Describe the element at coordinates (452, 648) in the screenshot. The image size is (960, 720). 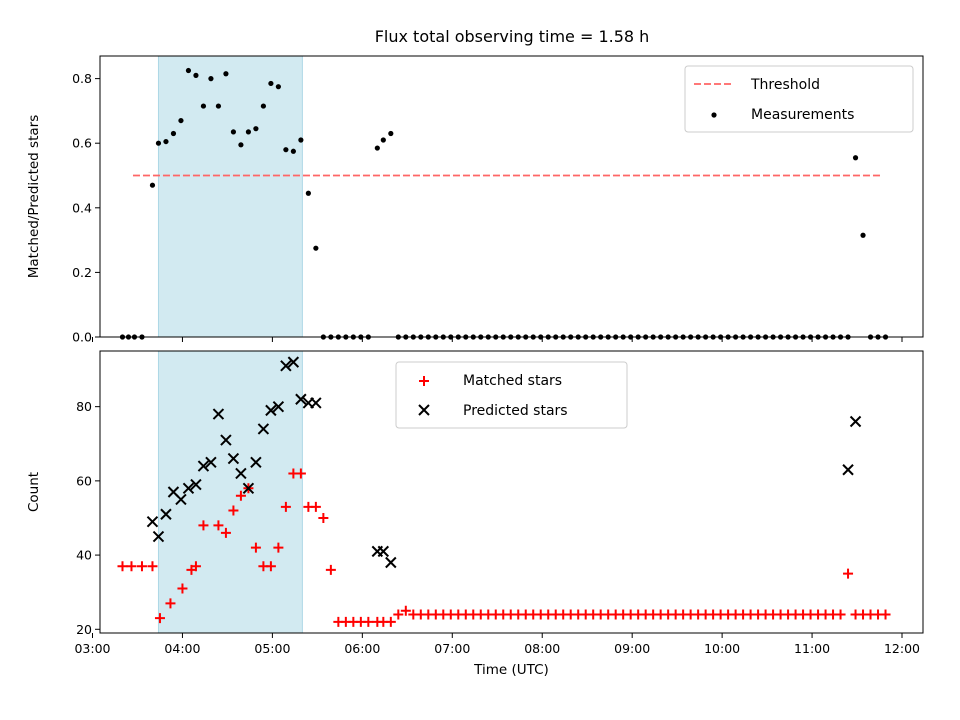
I see `x-tick-label: 07:00` at that location.